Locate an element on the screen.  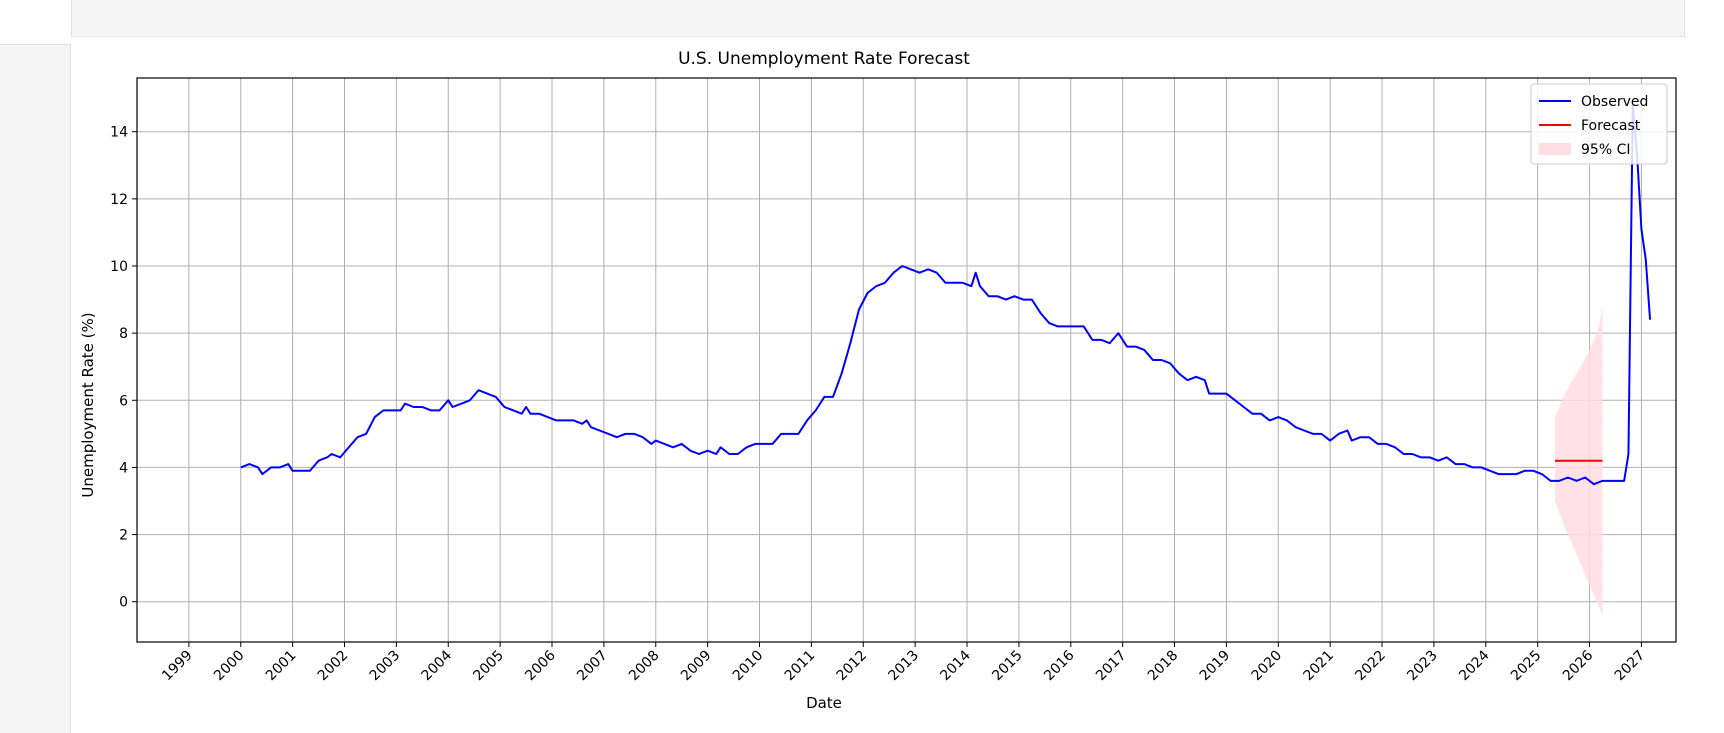
x-tick-label: 2018 is located at coordinates (1163, 666).